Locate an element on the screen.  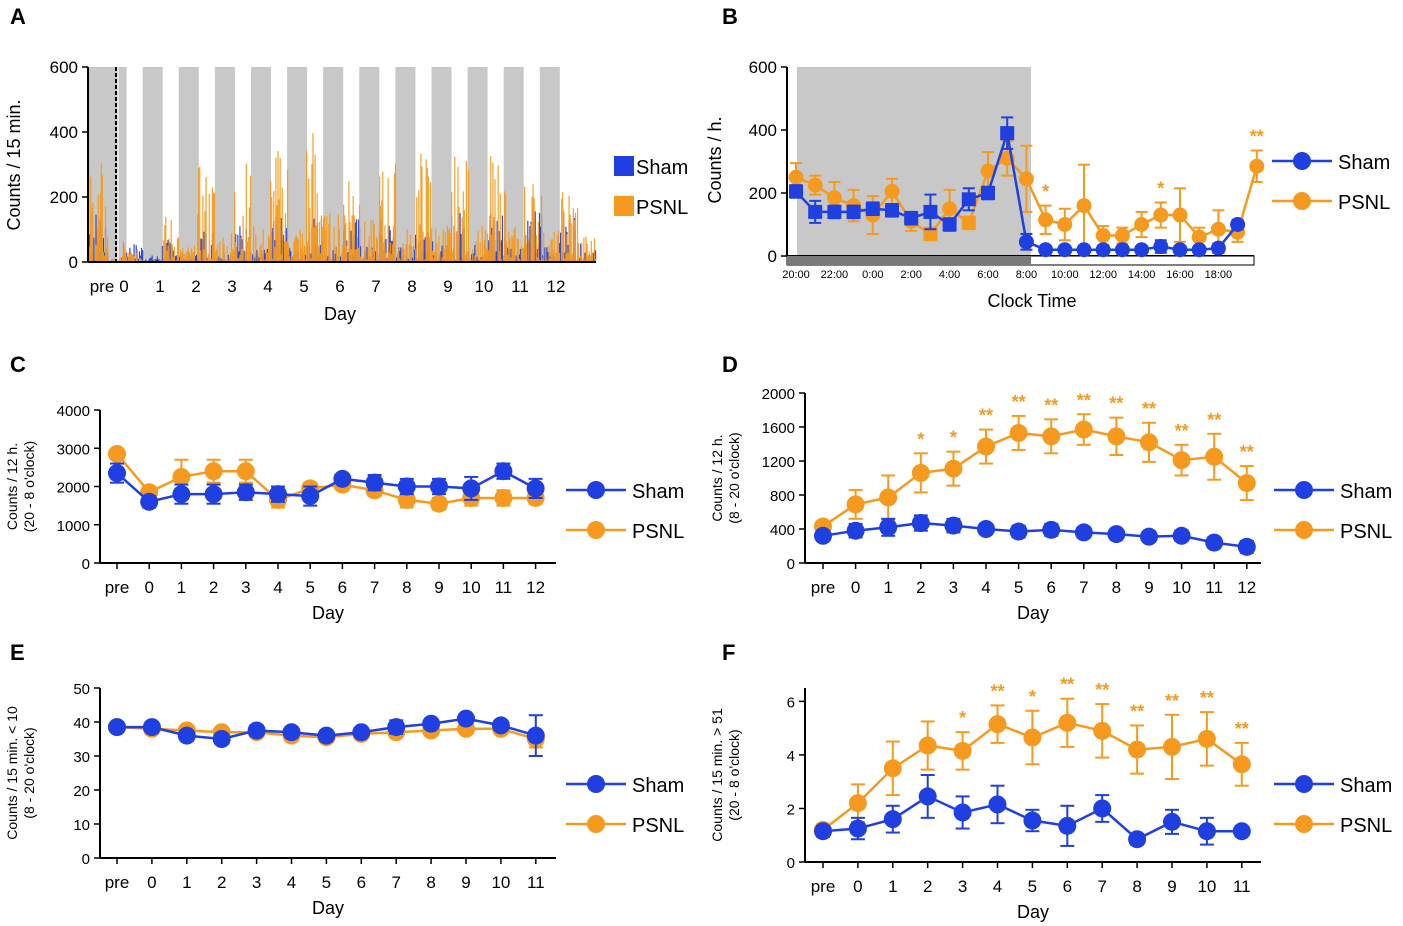
x-tick-label: 3 is located at coordinates (256, 882).